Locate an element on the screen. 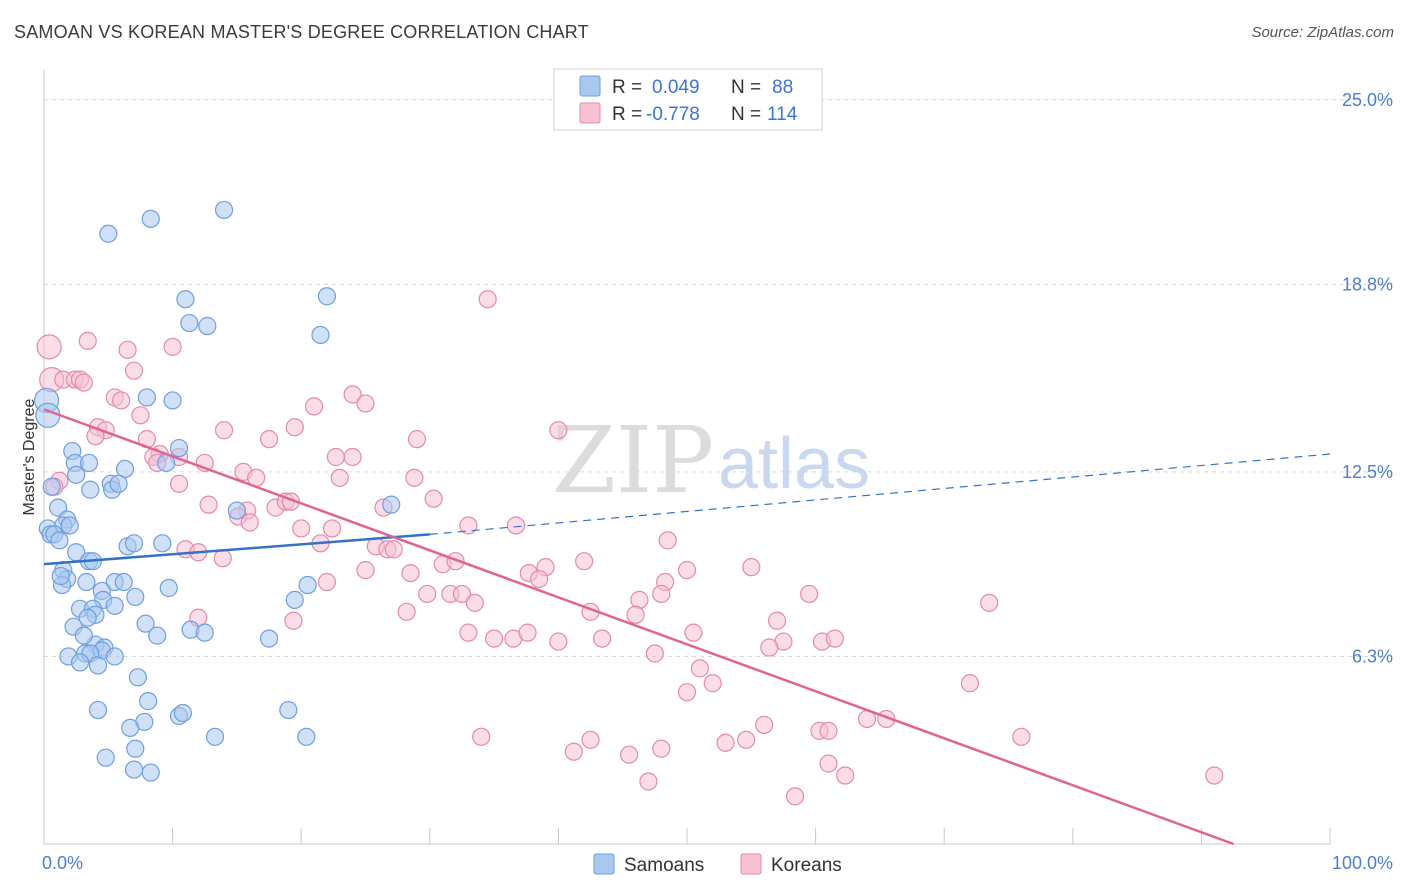 This screenshot has height=892, width=1406. watermark-zip: ZIP is located at coordinates (633, 460).